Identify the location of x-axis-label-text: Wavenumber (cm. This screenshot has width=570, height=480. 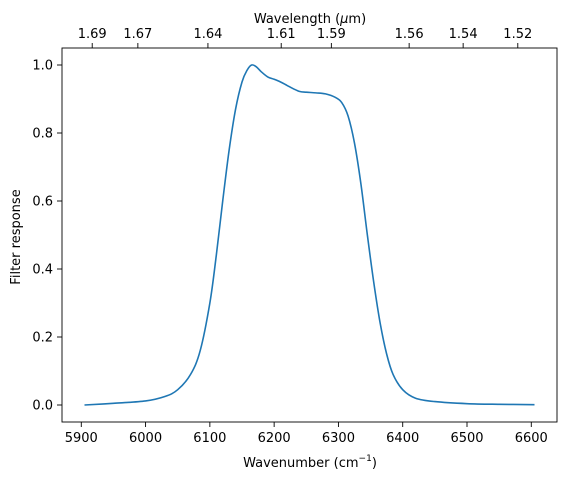
(300, 463).